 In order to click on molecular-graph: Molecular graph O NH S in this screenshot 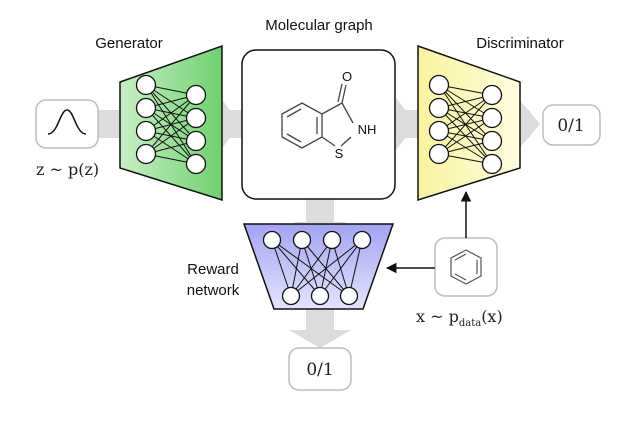, I will do `click(318, 108)`.